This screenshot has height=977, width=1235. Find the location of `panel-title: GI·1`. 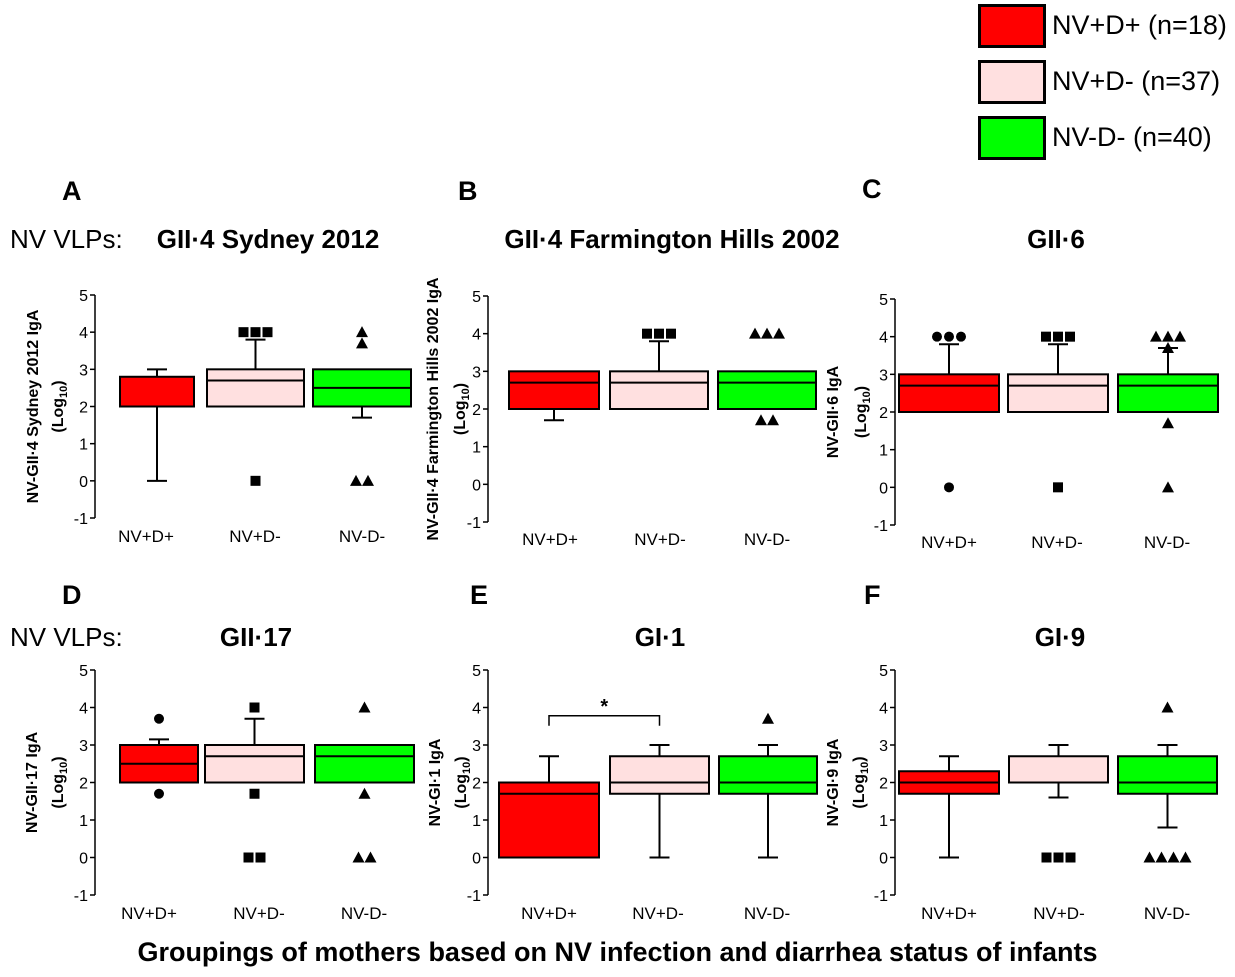

panel-title: GI·1 is located at coordinates (660, 637).